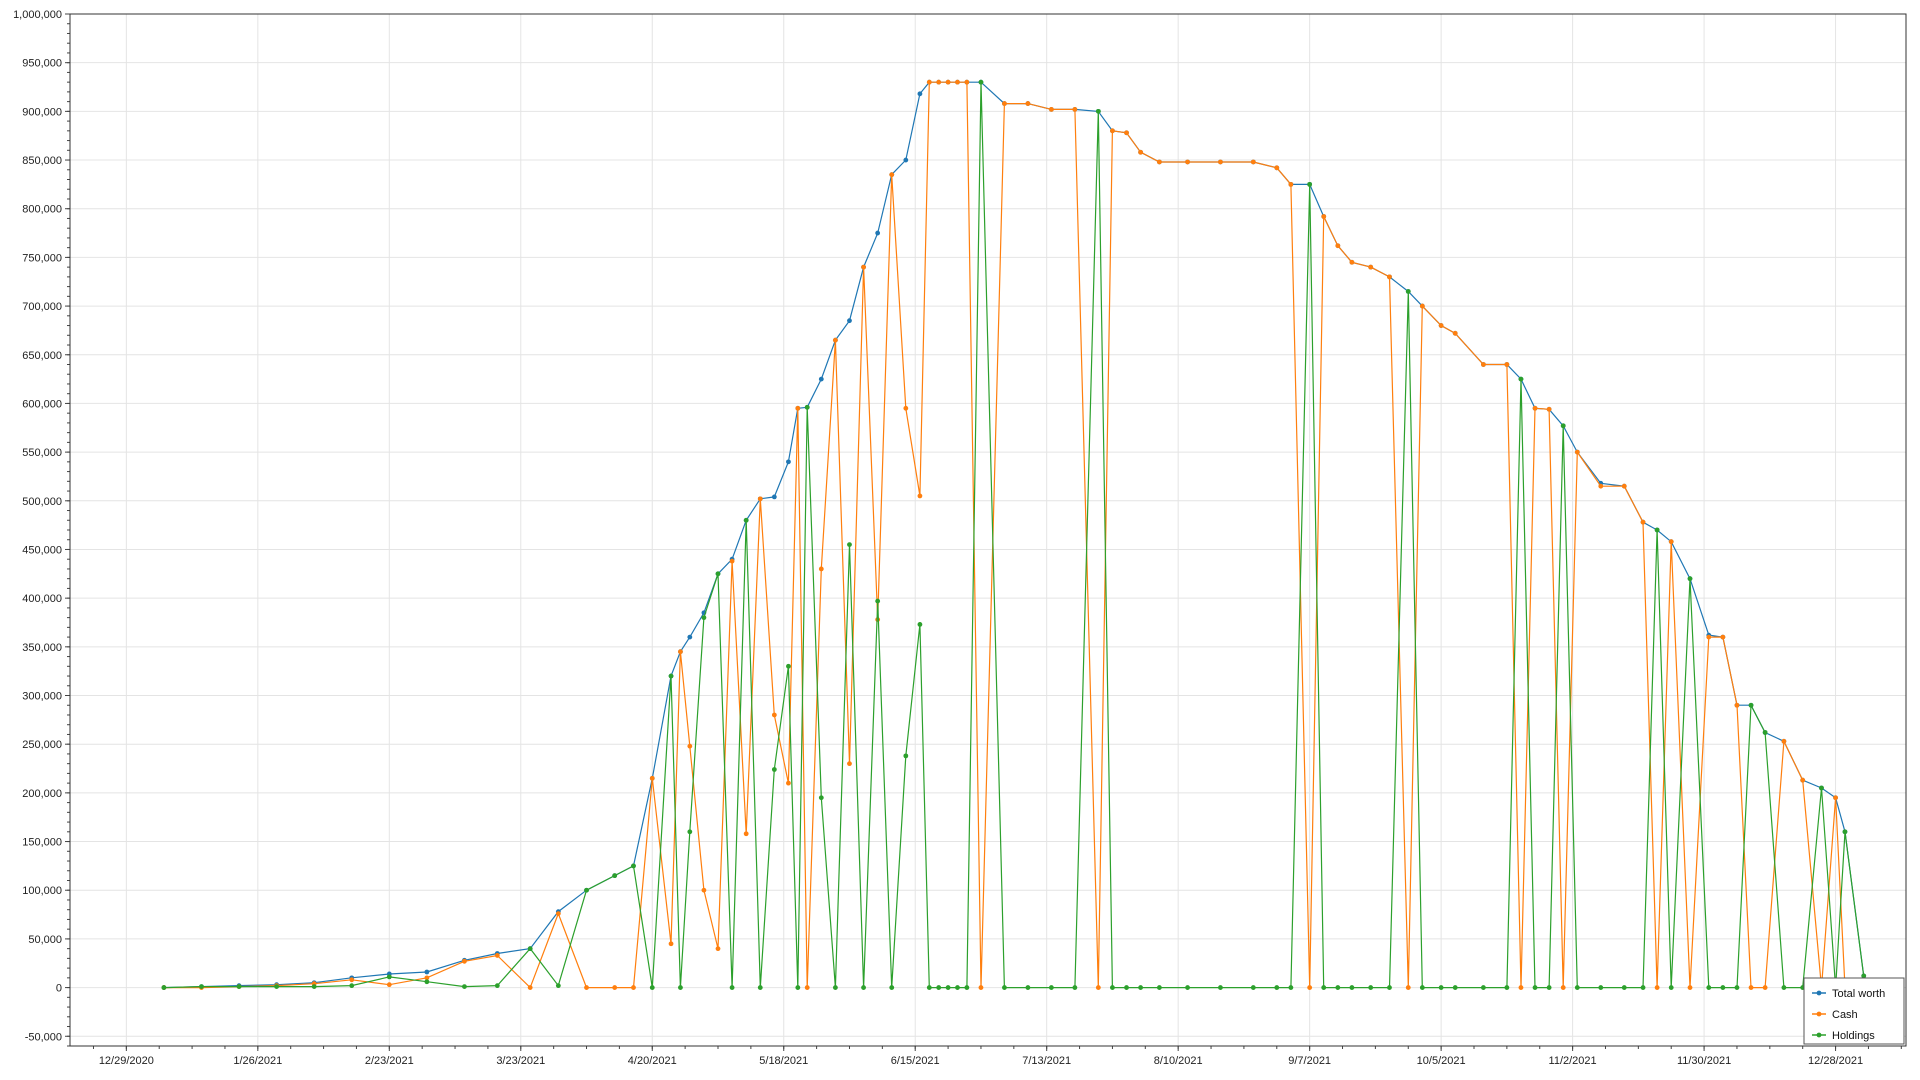 This screenshot has height=1080, width=1920. I want to click on y-tick-label: 450,000, so click(42, 550).